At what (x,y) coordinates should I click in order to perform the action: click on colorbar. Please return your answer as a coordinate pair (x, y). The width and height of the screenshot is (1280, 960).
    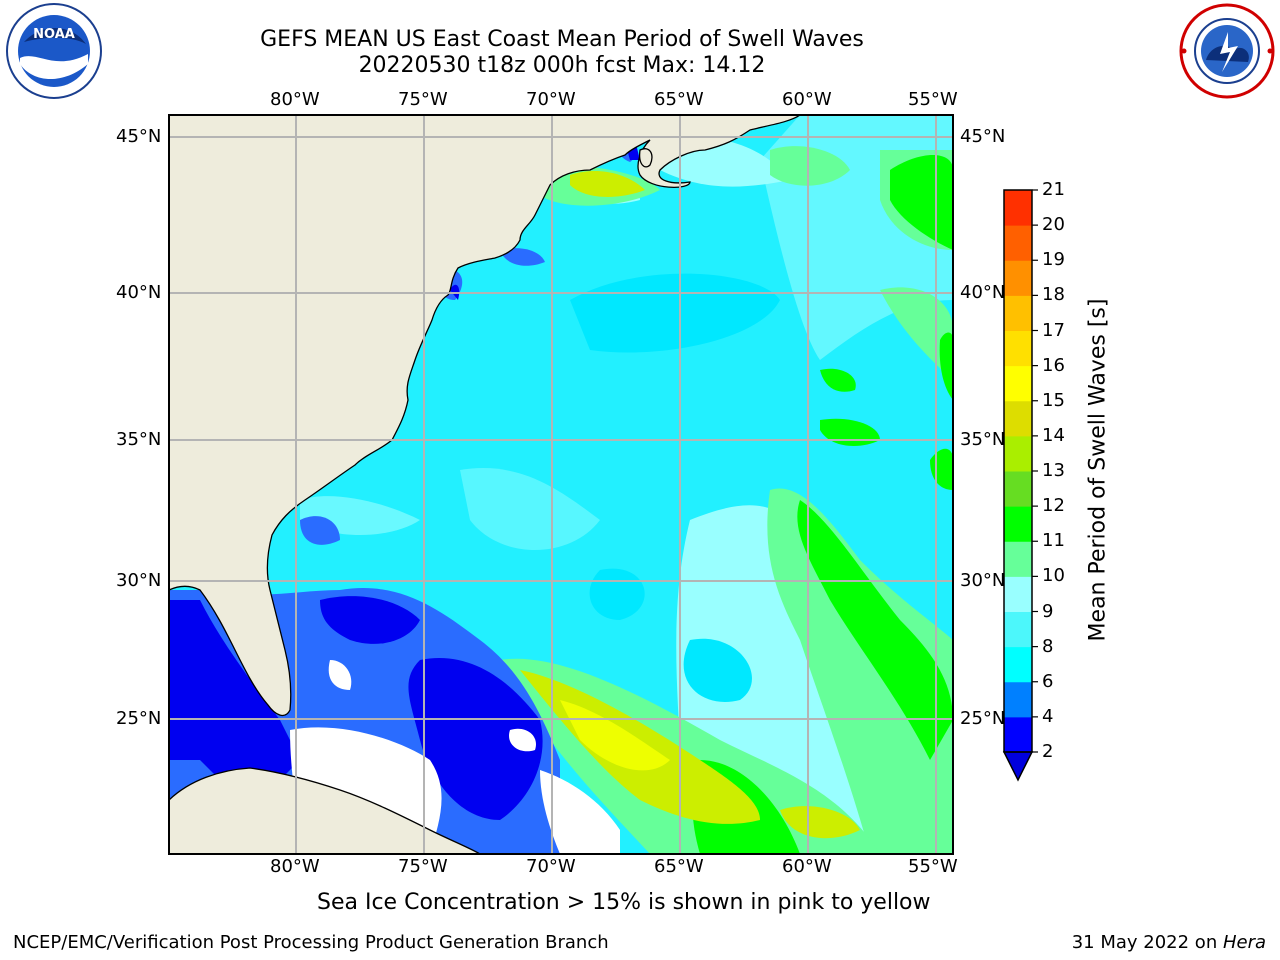
    Looking at the image, I should click on (1020, 485).